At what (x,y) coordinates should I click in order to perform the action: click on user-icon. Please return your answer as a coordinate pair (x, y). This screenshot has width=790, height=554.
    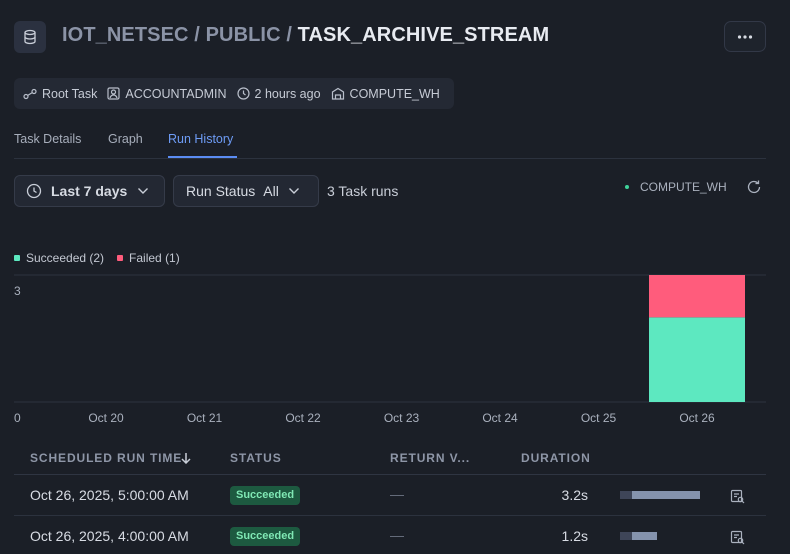
    Looking at the image, I should click on (113, 93).